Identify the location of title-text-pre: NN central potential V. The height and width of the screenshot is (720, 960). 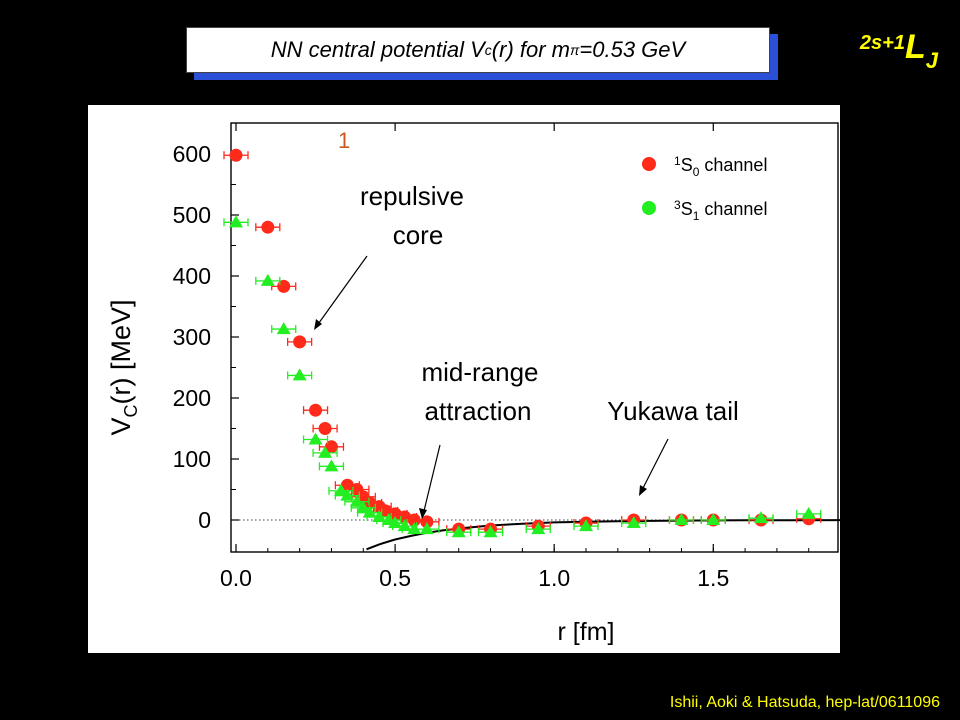
(377, 49).